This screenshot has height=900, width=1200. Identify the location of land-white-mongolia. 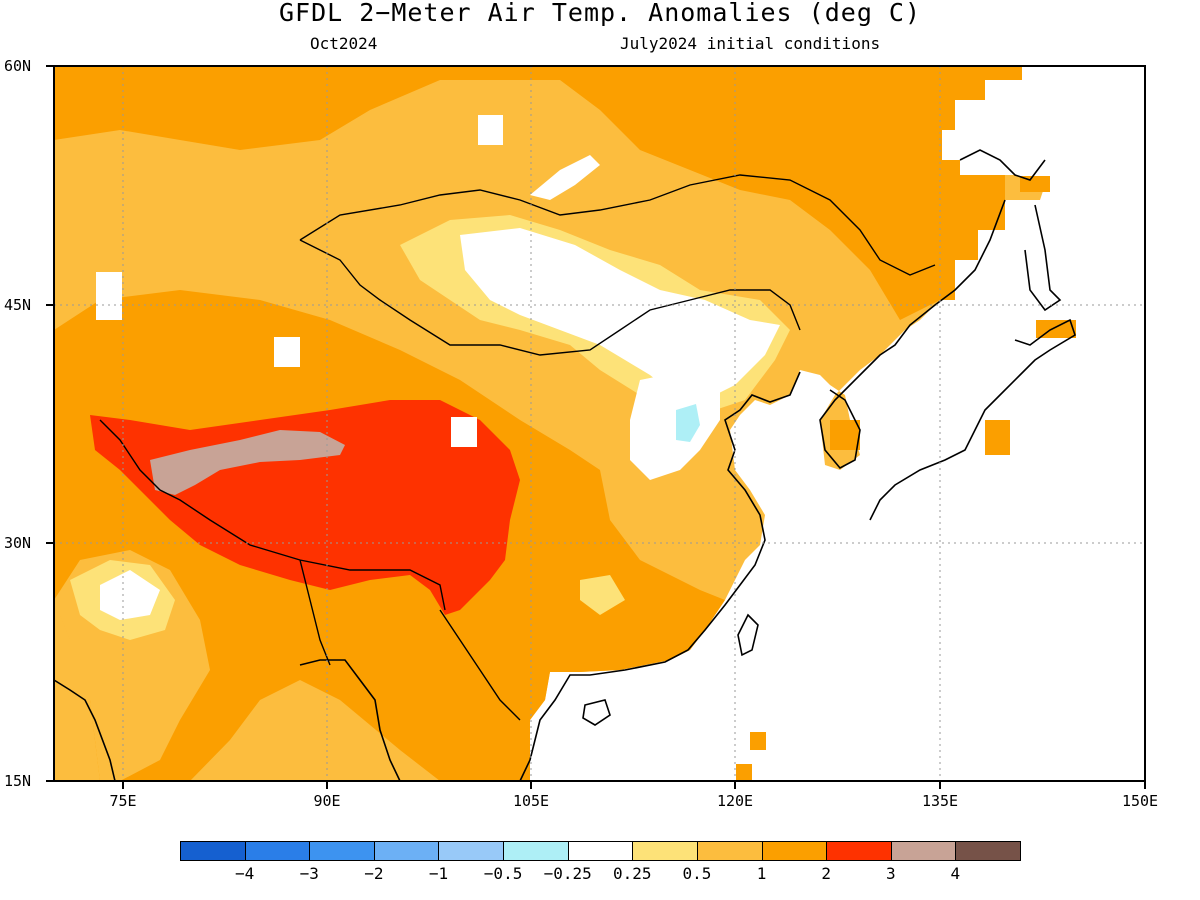
(620, 314).